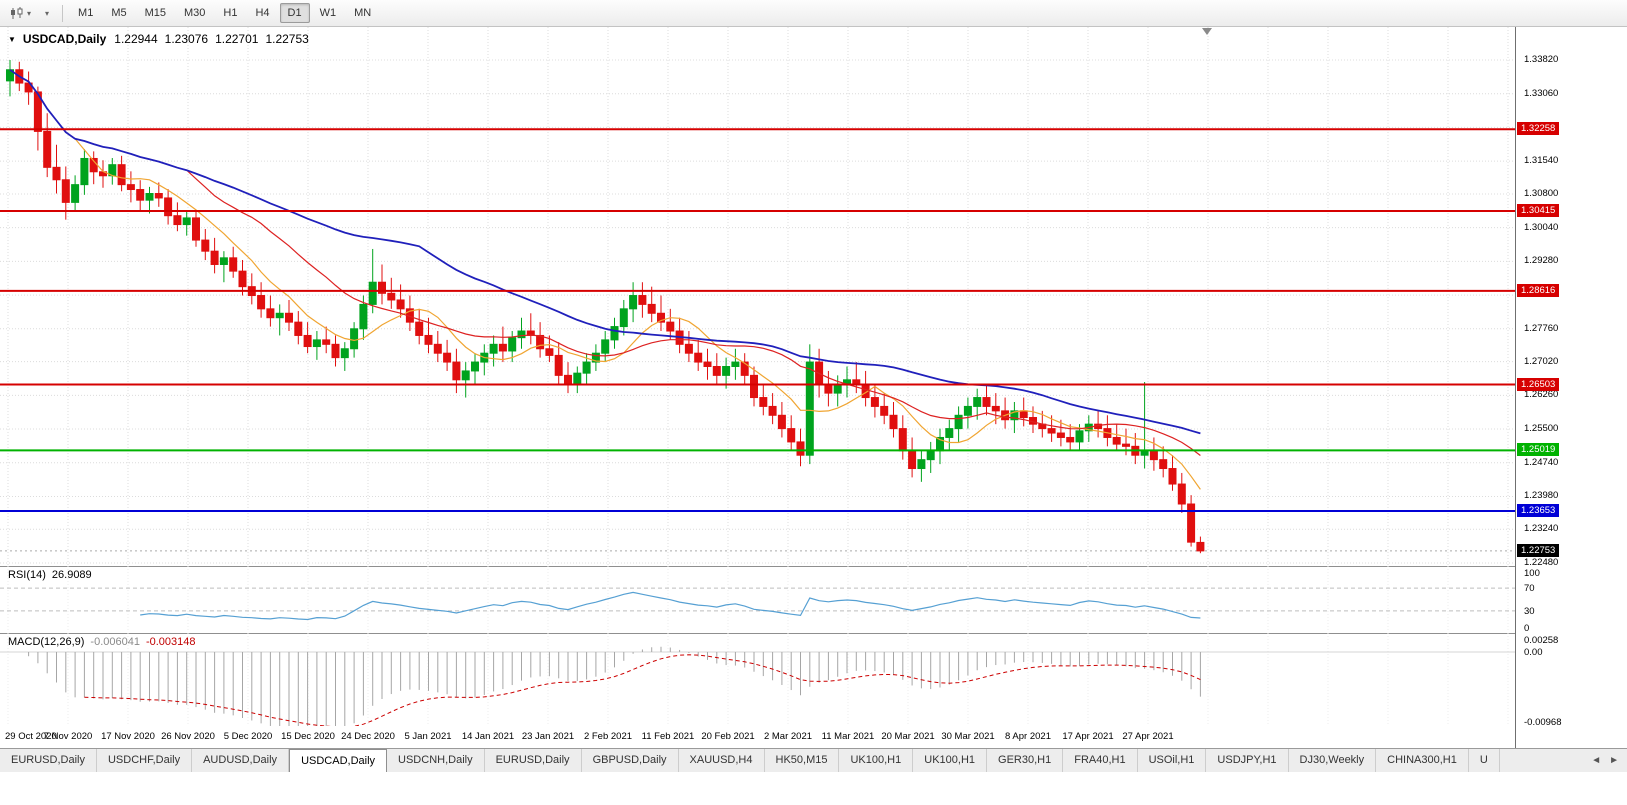  I want to click on hline-price-badge: 1.30415, so click(1538, 211).